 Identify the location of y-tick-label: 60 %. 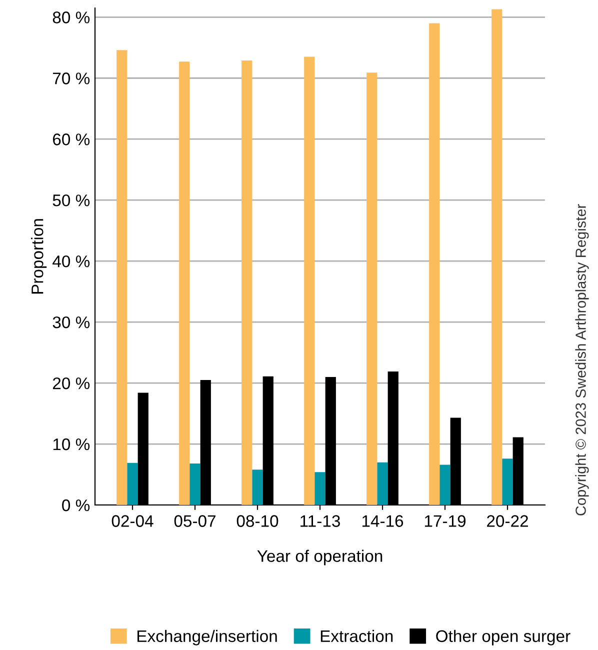
(71, 140).